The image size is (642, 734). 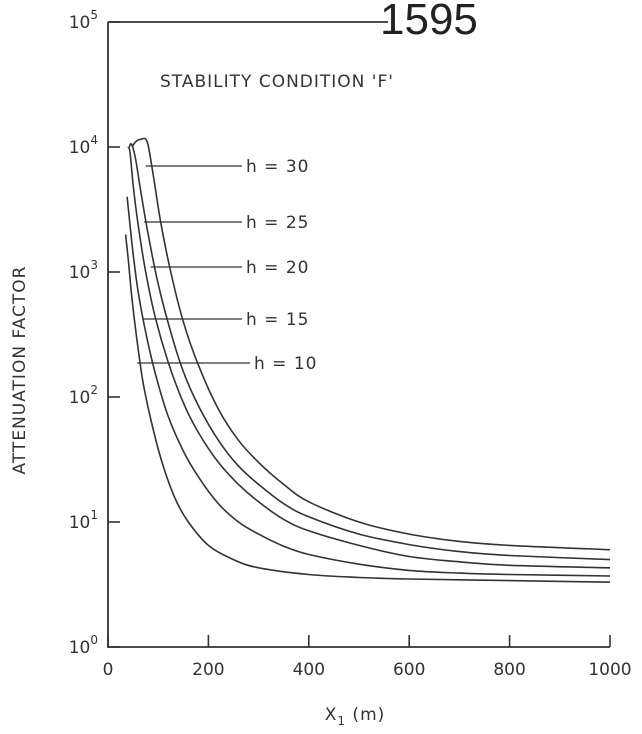 What do you see at coordinates (83, 520) in the screenshot?
I see `y-tick-label: 10¹` at bounding box center [83, 520].